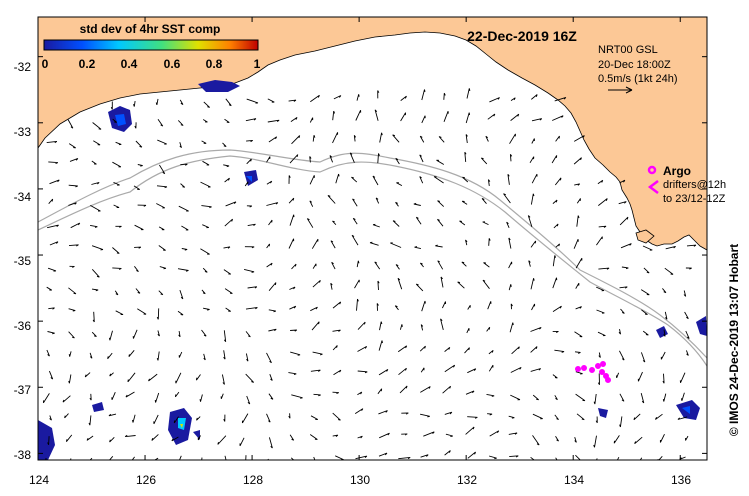 The width and height of the screenshot is (749, 496). I want to click on island, so click(645, 236).